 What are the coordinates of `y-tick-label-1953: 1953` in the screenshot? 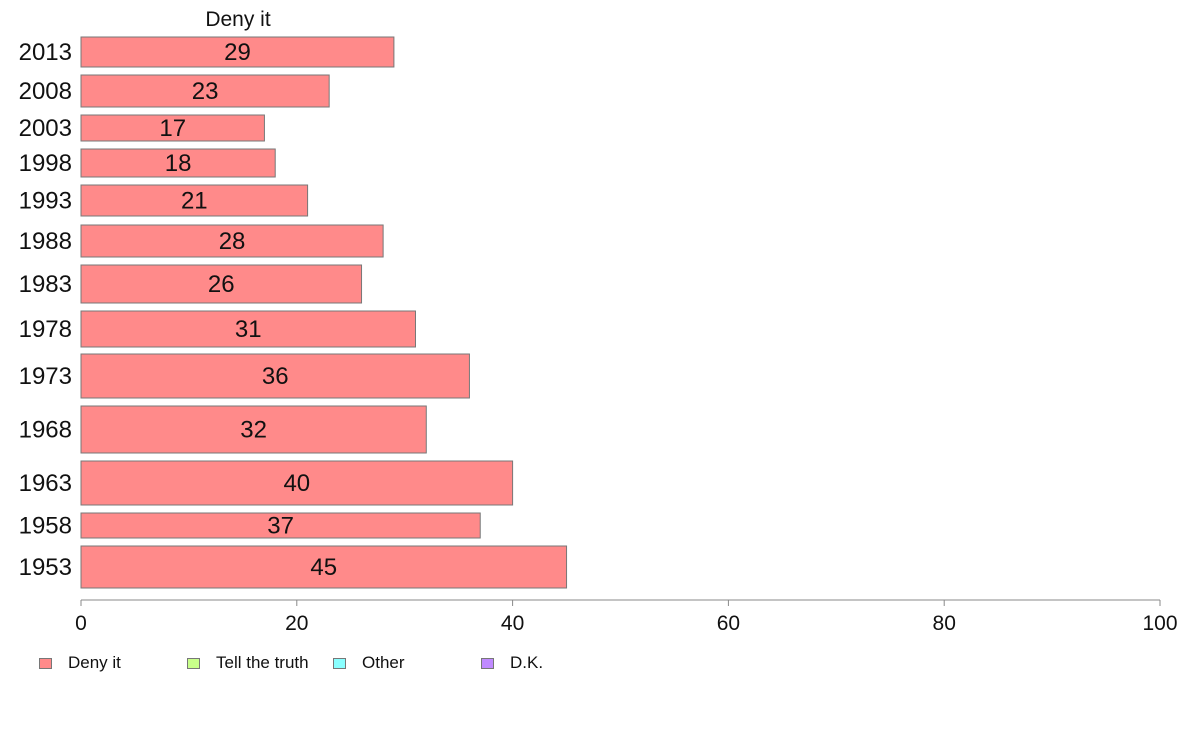 It's located at (45, 567).